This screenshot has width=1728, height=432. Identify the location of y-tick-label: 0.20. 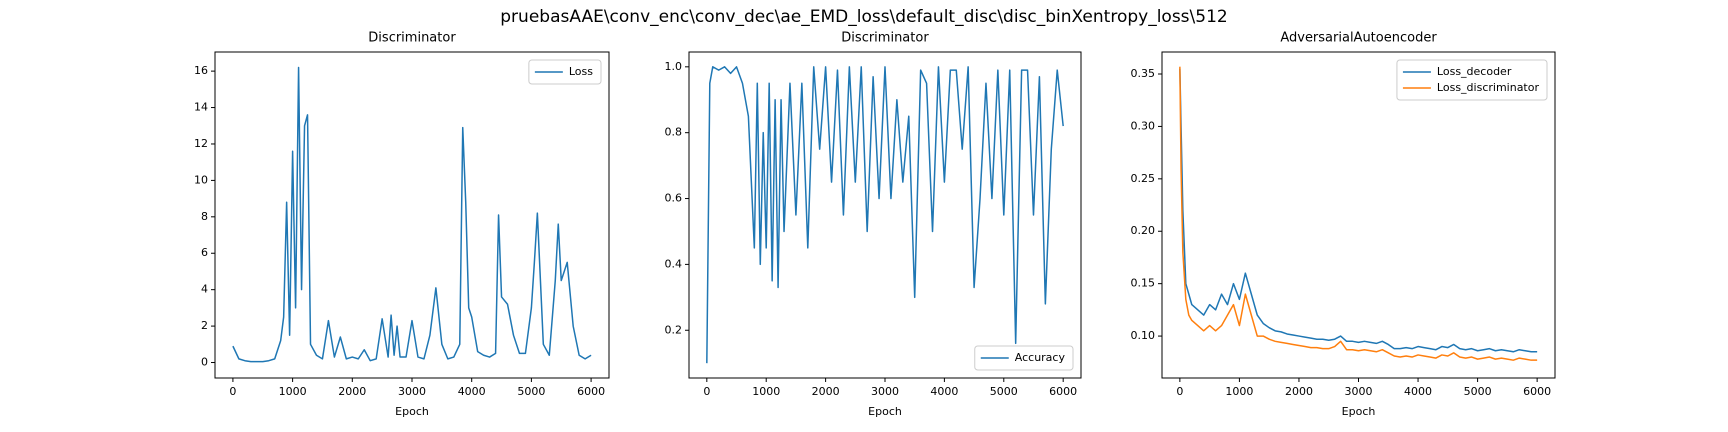
(1143, 230).